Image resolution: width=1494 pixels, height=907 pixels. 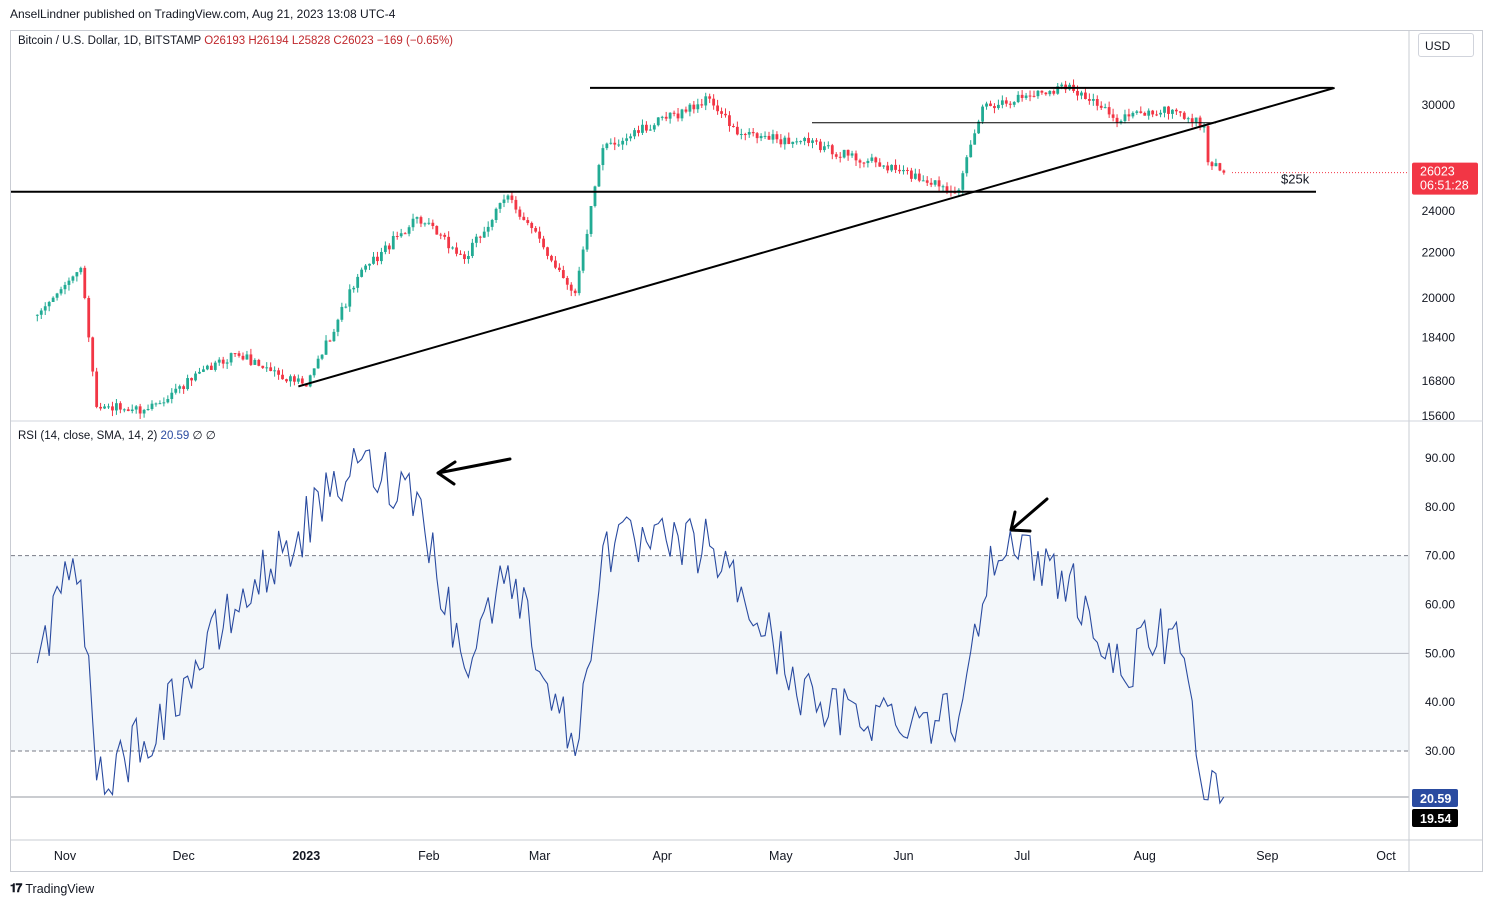 What do you see at coordinates (52, 888) in the screenshot?
I see `footer-brand: 𝟏𝟕 TradingView` at bounding box center [52, 888].